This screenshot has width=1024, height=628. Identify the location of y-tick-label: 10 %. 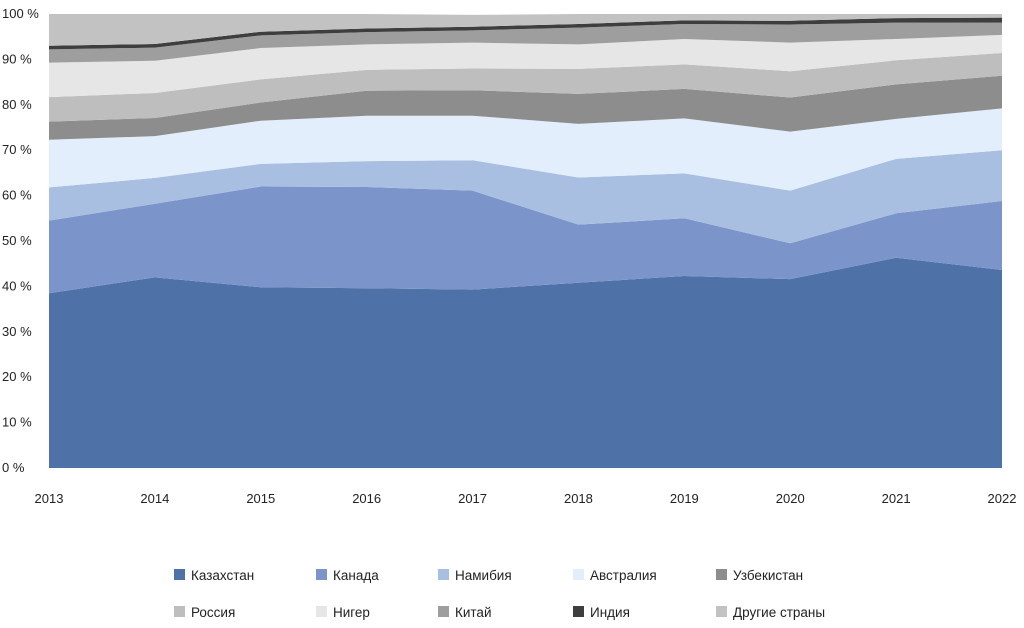
(17, 422).